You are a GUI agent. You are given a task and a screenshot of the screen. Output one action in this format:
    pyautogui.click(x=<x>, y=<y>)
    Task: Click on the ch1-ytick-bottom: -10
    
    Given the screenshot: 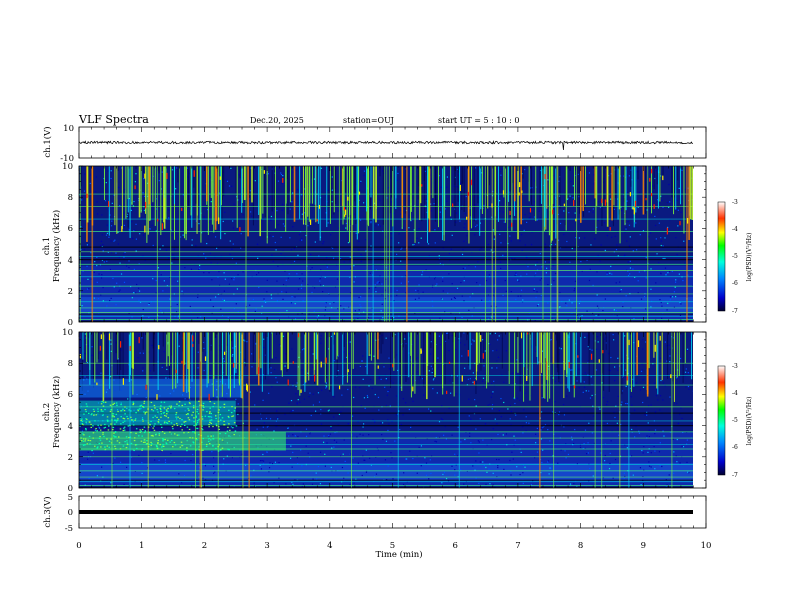 What is the action you would take?
    pyautogui.click(x=67, y=159)
    